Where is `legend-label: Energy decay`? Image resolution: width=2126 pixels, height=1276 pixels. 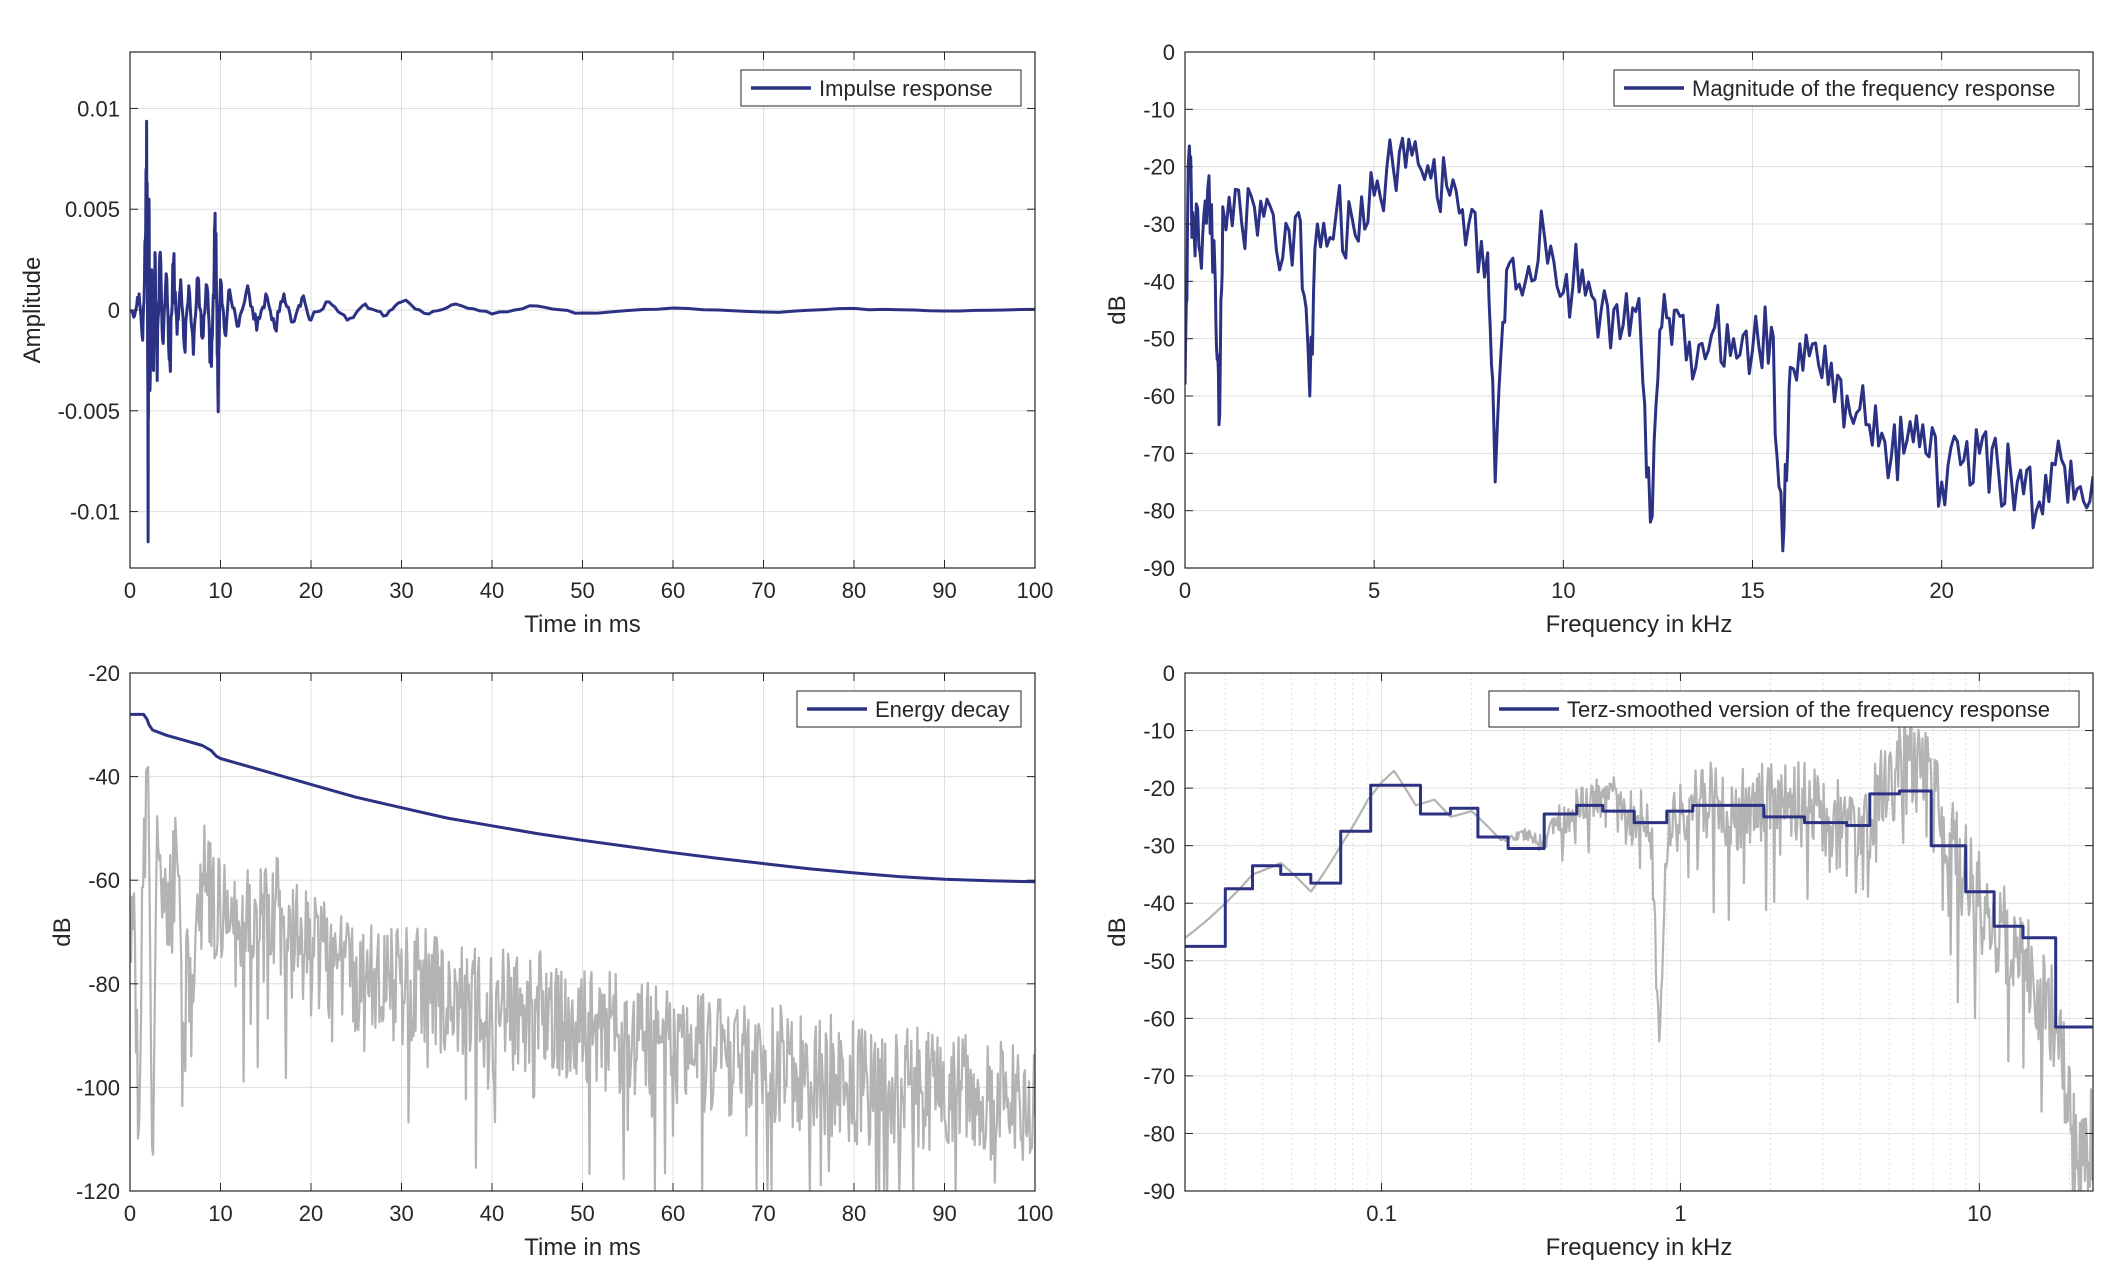
legend-label: Energy decay is located at coordinates (942, 709).